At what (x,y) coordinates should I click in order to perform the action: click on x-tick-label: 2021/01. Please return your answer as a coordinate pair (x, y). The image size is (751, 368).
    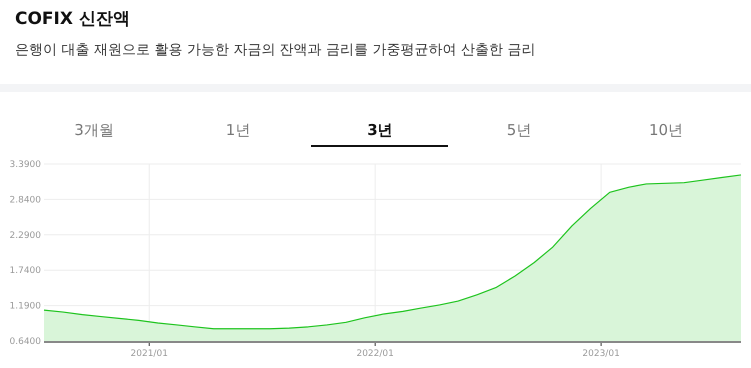
    Looking at the image, I should click on (149, 354).